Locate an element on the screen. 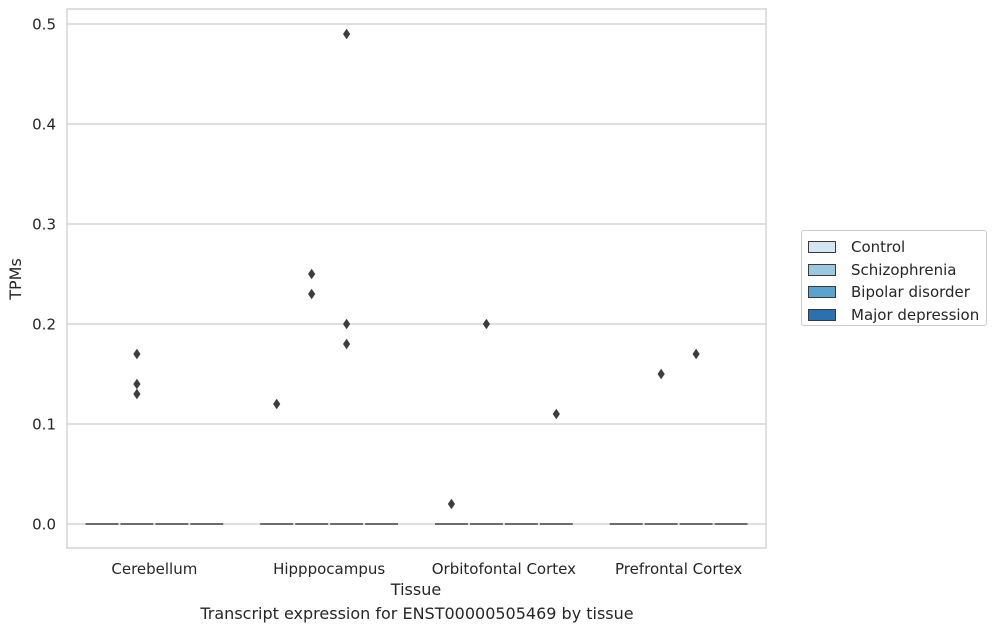 This screenshot has width=997, height=634. y-tick-label: 0.1 is located at coordinates (44, 425).